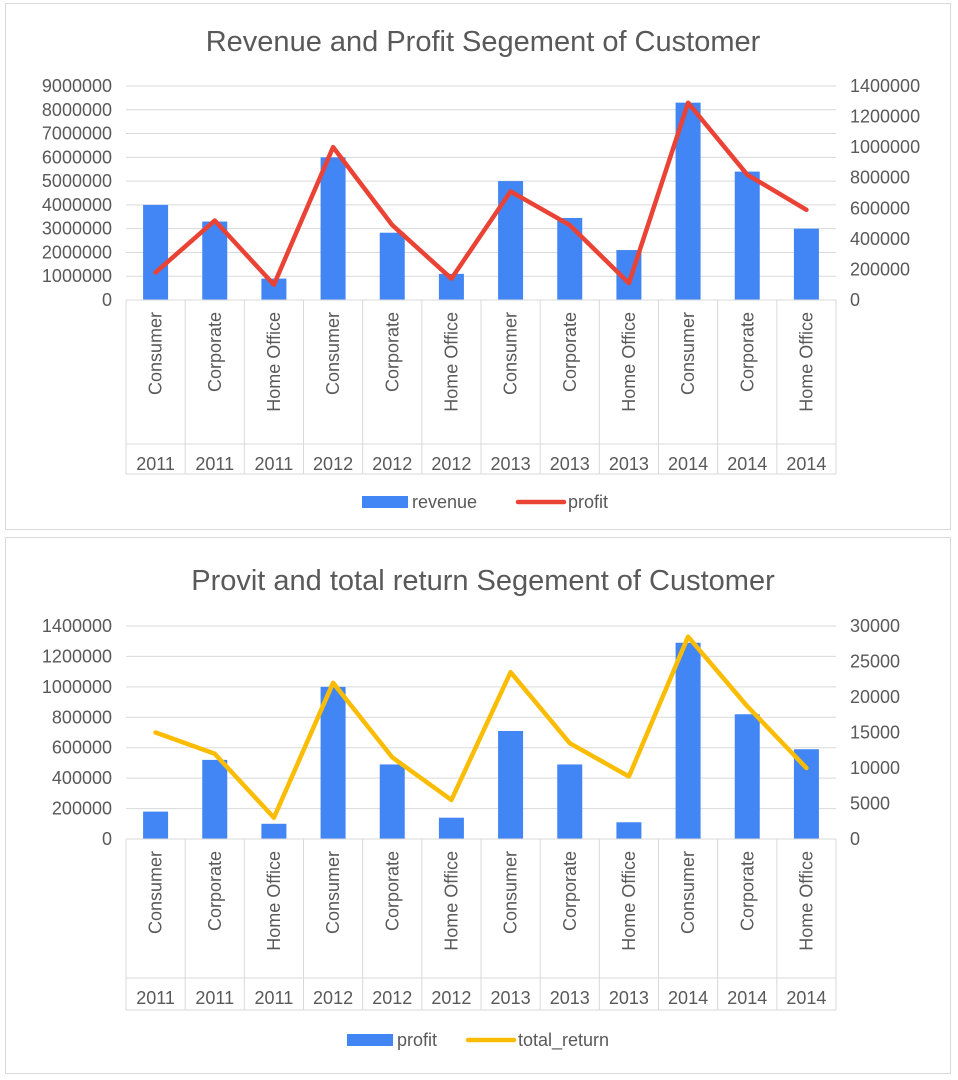 The height and width of the screenshot is (1080, 958). What do you see at coordinates (885, 86) in the screenshot?
I see `right-axis-tick-label: 1400000` at bounding box center [885, 86].